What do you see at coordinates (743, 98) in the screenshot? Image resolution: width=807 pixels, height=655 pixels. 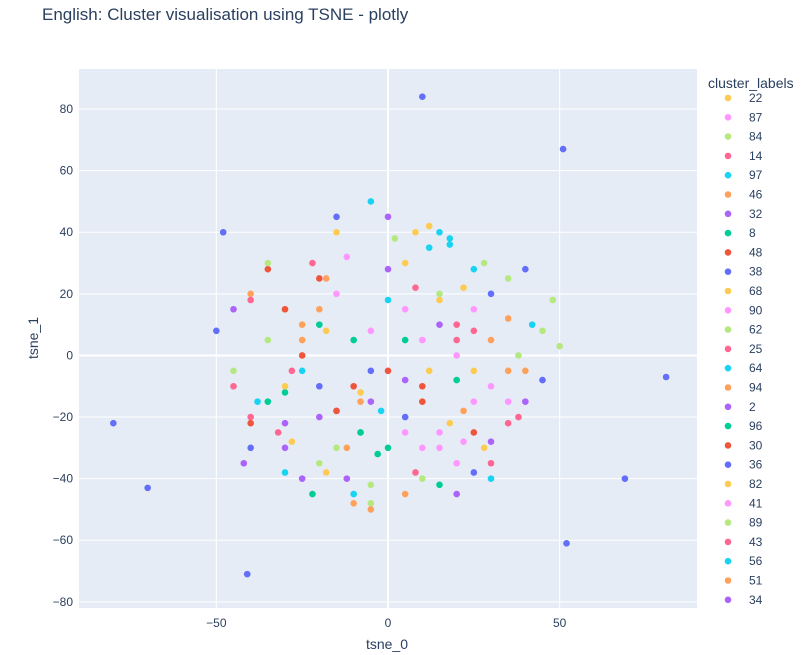 I see `legend-item-22: 22` at bounding box center [743, 98].